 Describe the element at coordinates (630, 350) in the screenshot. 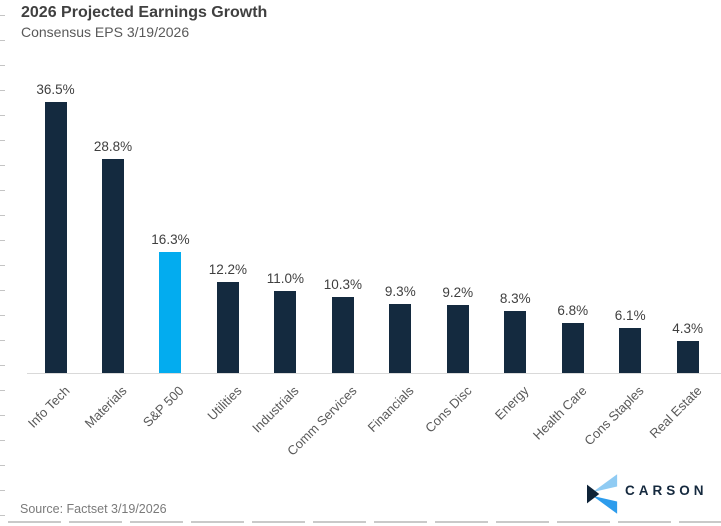

I see `bar-cons-staples` at that location.